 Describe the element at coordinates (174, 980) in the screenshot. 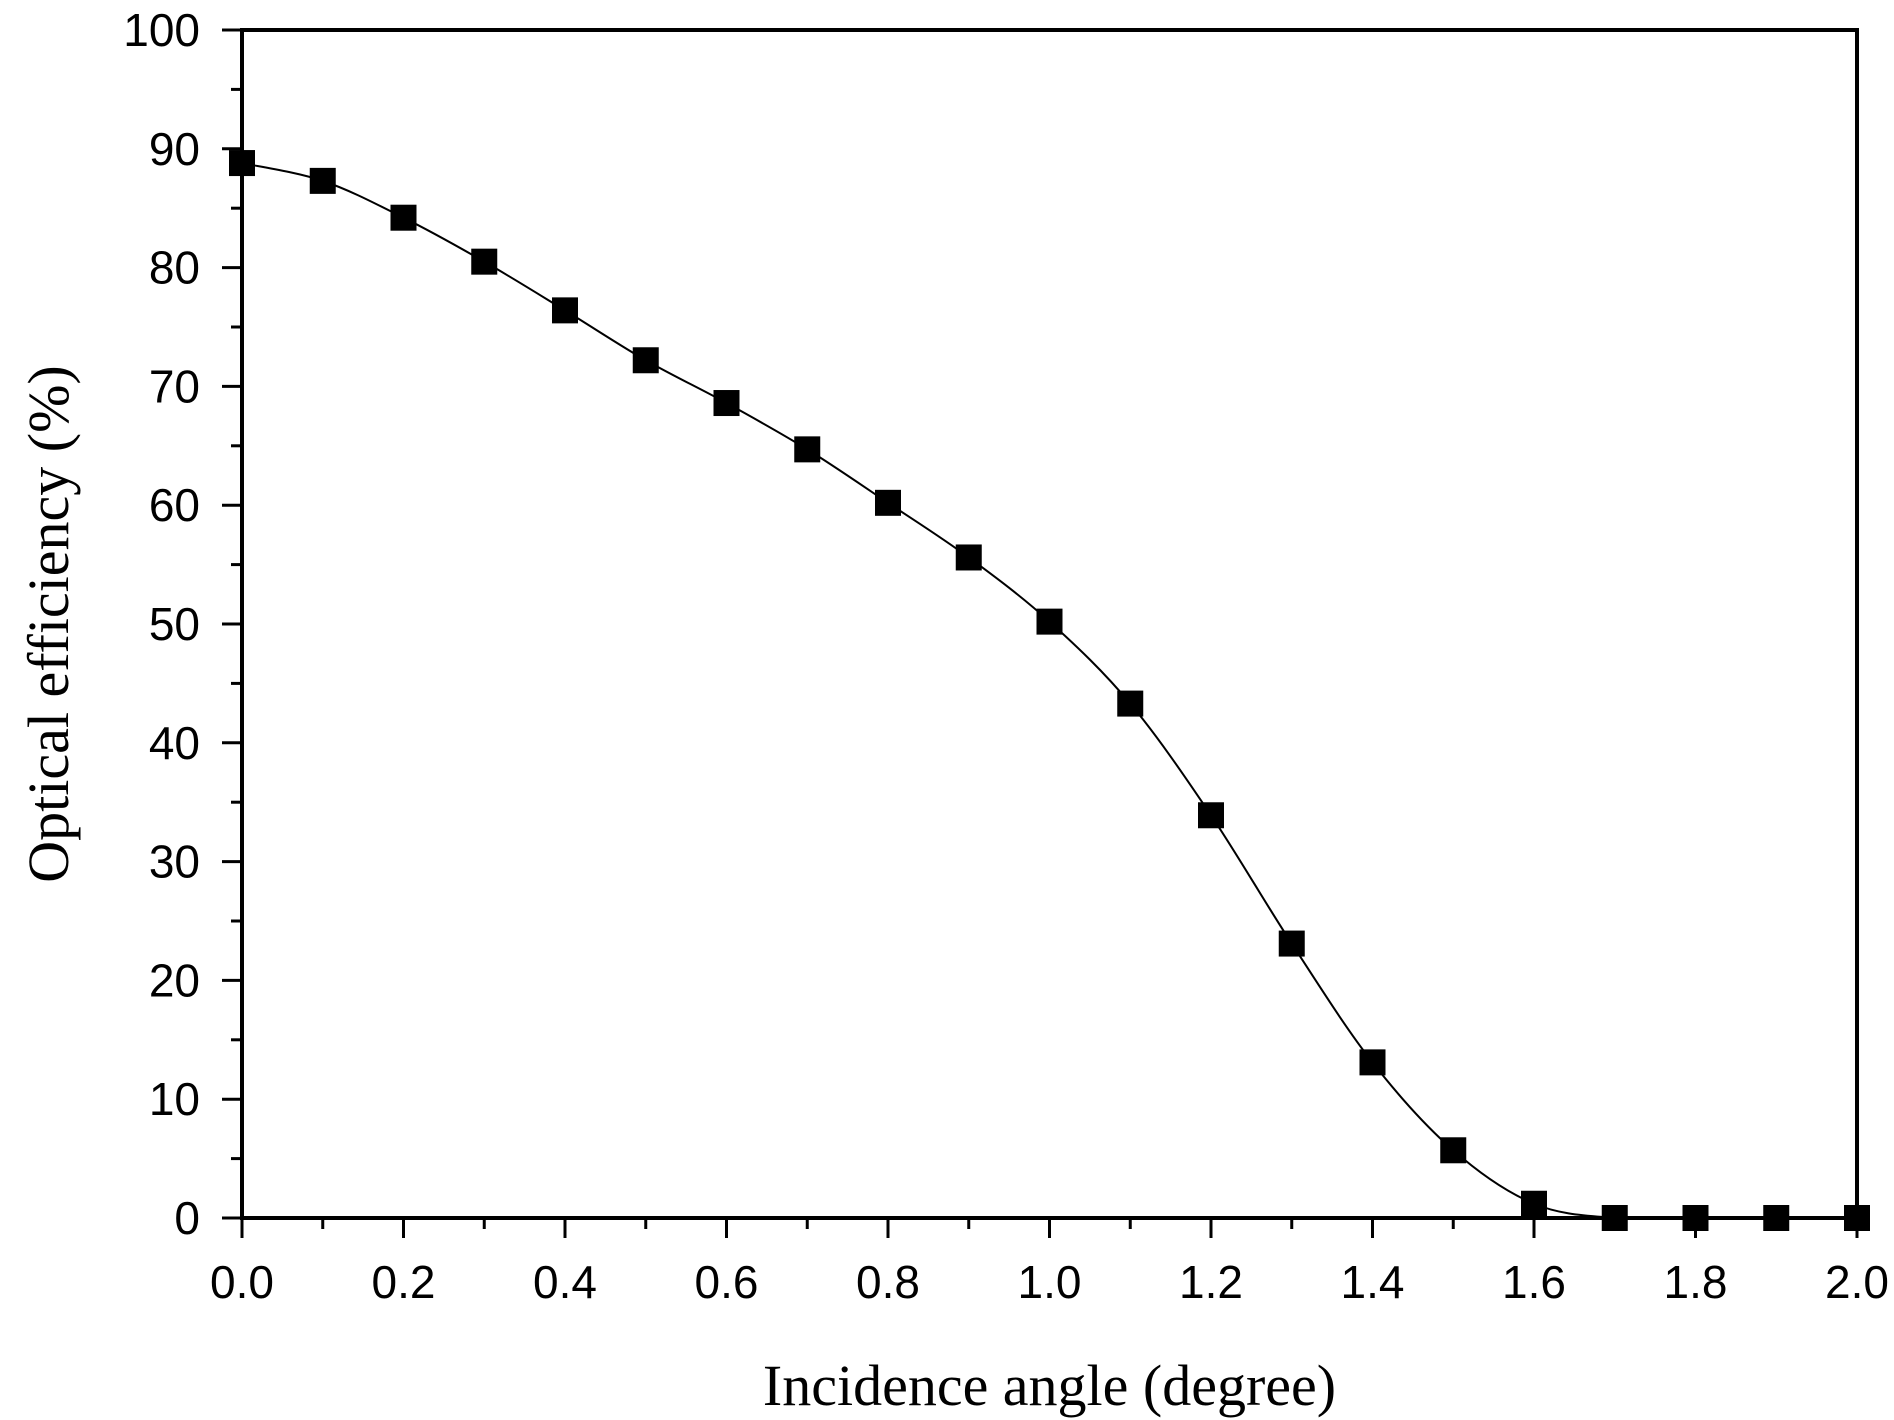

I see `y-tick-label: 20` at that location.